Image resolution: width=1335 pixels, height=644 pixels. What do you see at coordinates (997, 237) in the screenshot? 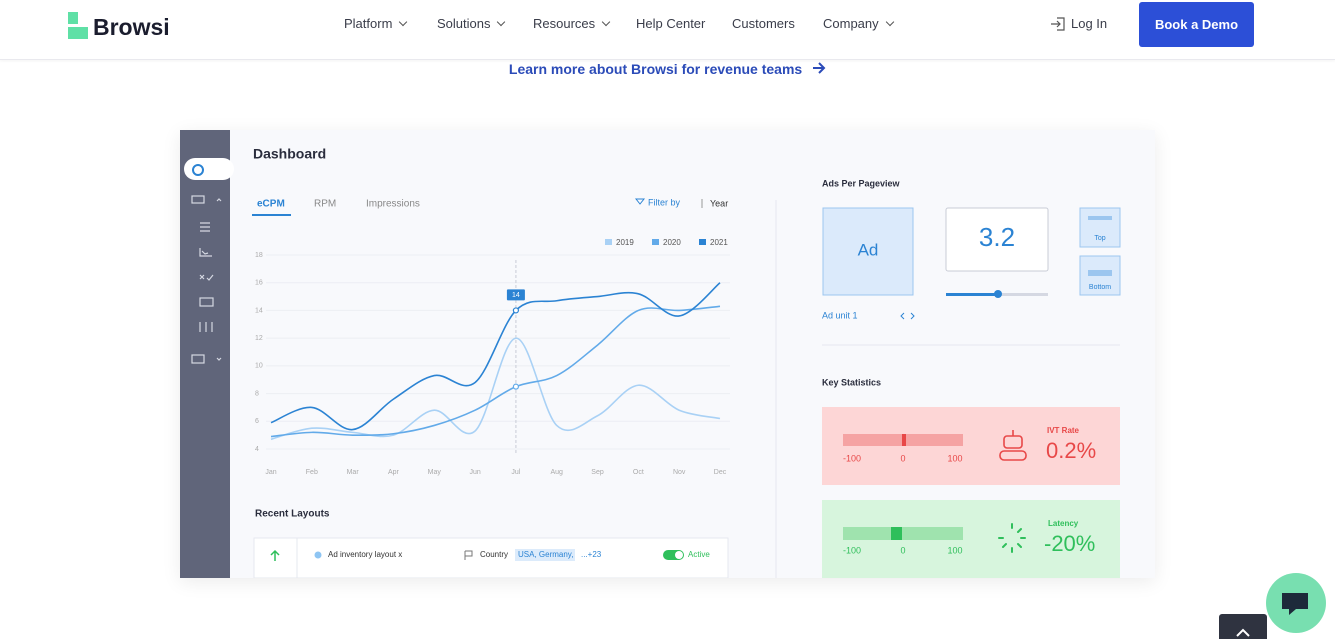
I see `ads-value: 3.2` at bounding box center [997, 237].